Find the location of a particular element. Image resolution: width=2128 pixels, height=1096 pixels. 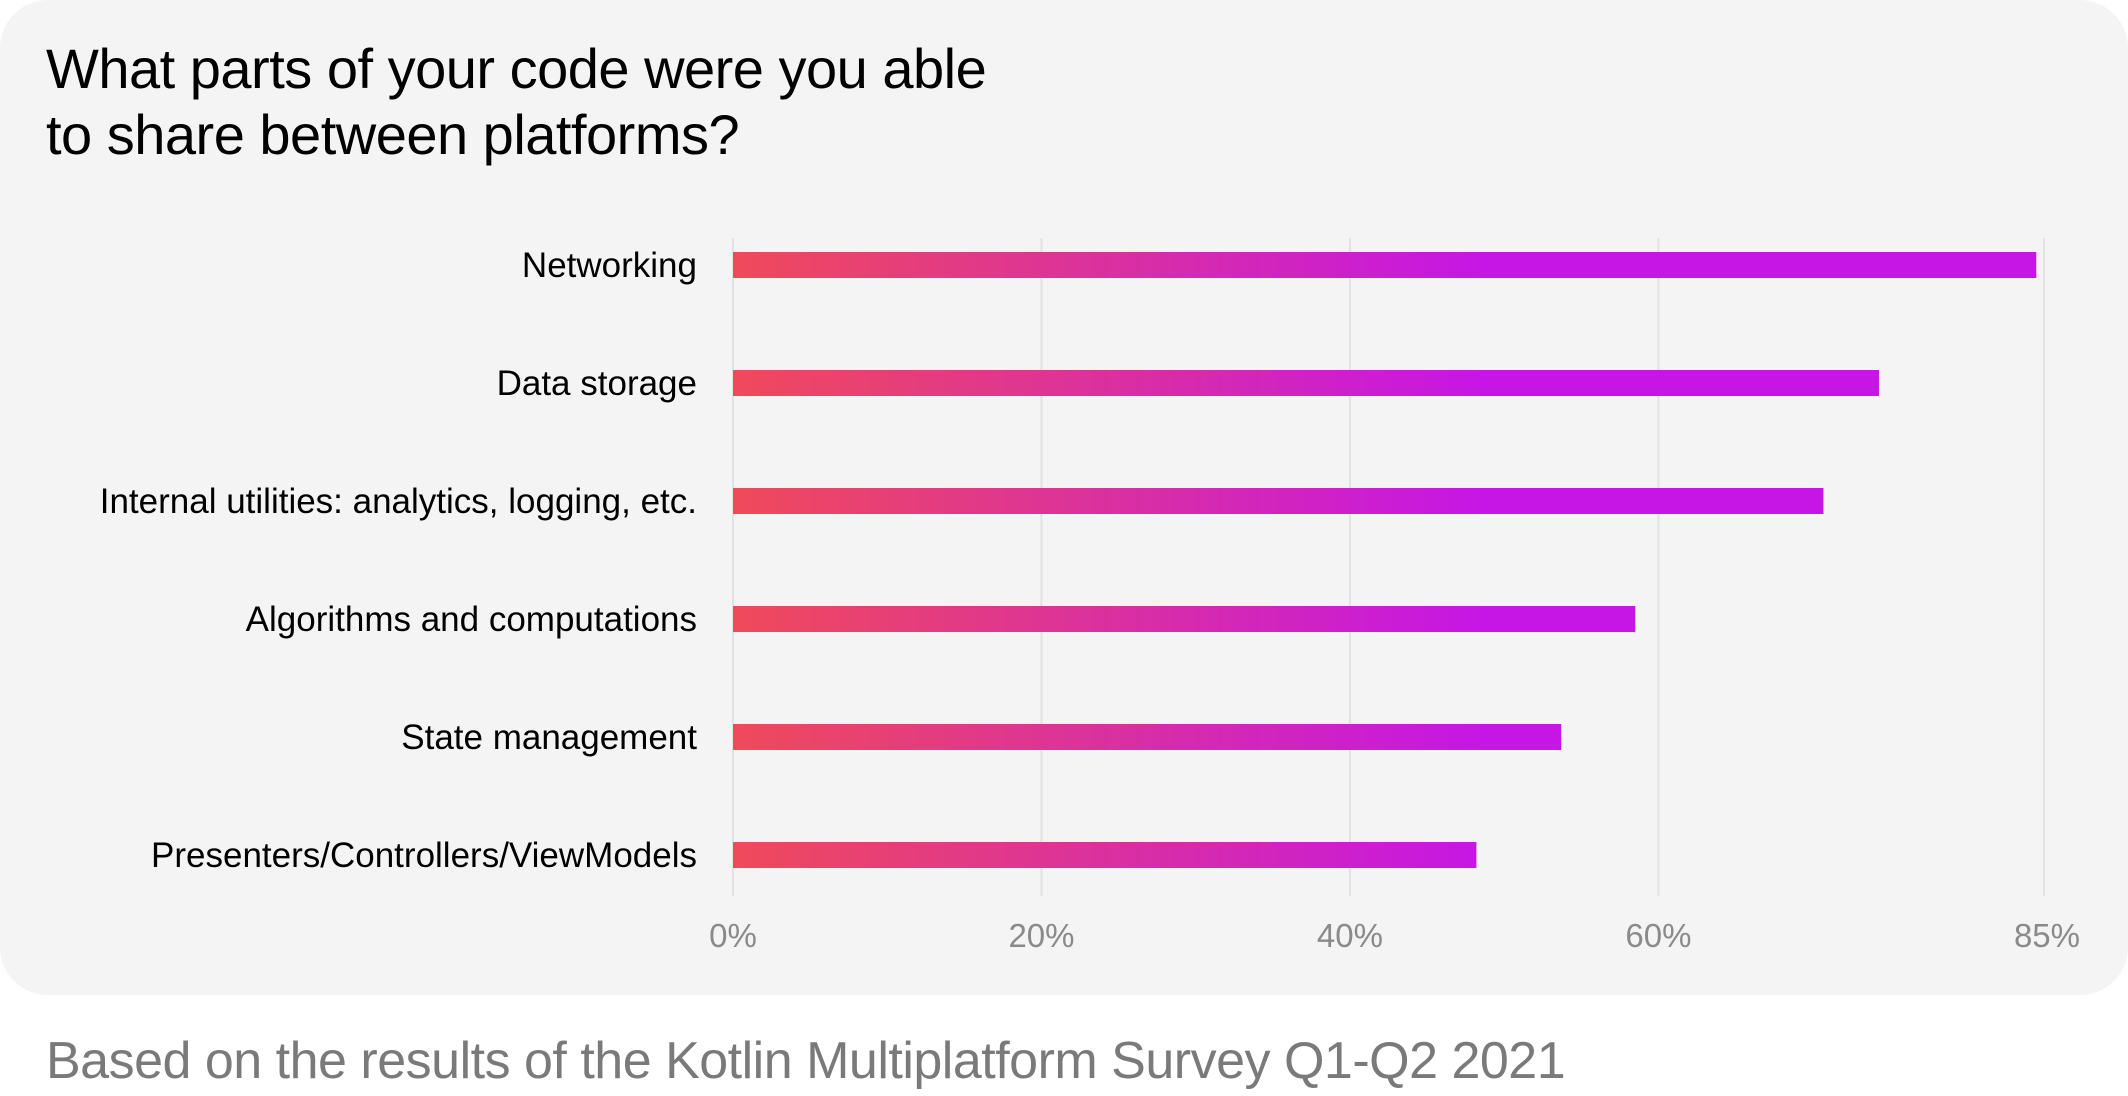

x-tick-label: 40% is located at coordinates (1350, 935).